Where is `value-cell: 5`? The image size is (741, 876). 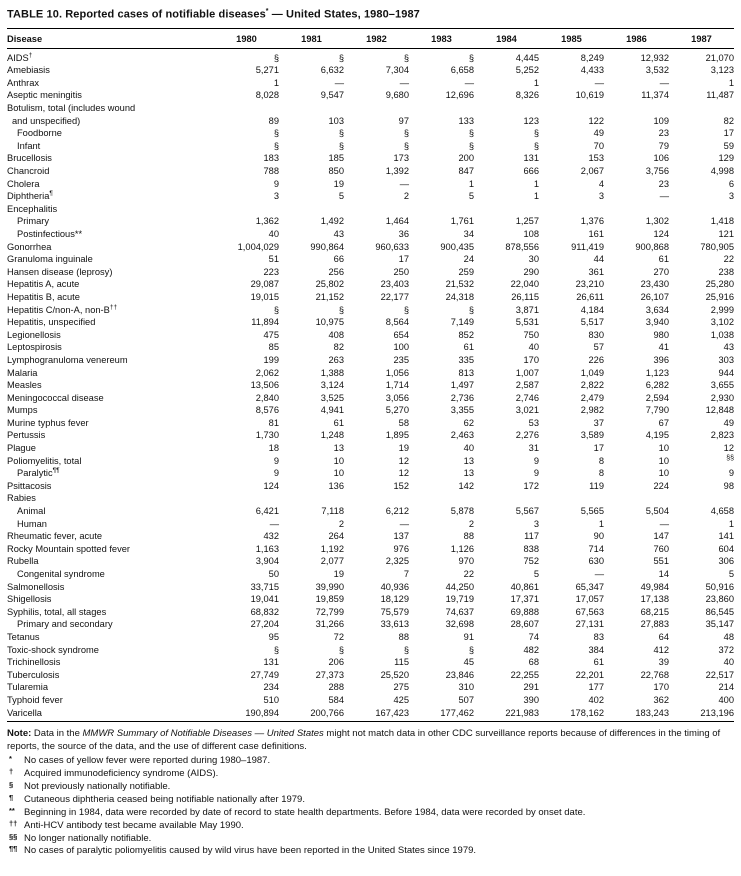
value-cell: 5 is located at coordinates (471, 196).